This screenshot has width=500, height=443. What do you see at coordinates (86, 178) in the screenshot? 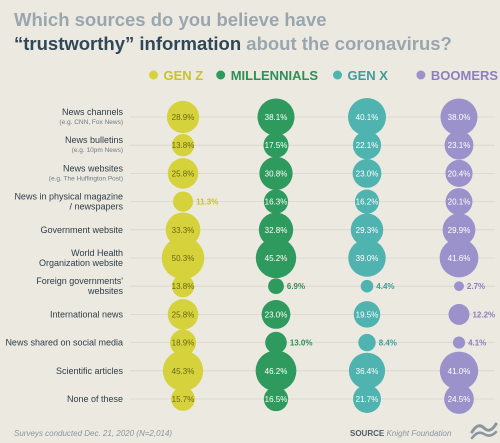
I see `row-sublabel-2: (e.g. The Huffington Post)` at bounding box center [86, 178].